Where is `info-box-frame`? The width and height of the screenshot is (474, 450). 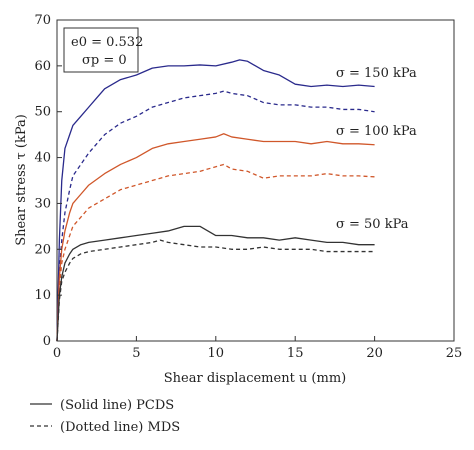
info-box-frame is located at coordinates (101, 50).